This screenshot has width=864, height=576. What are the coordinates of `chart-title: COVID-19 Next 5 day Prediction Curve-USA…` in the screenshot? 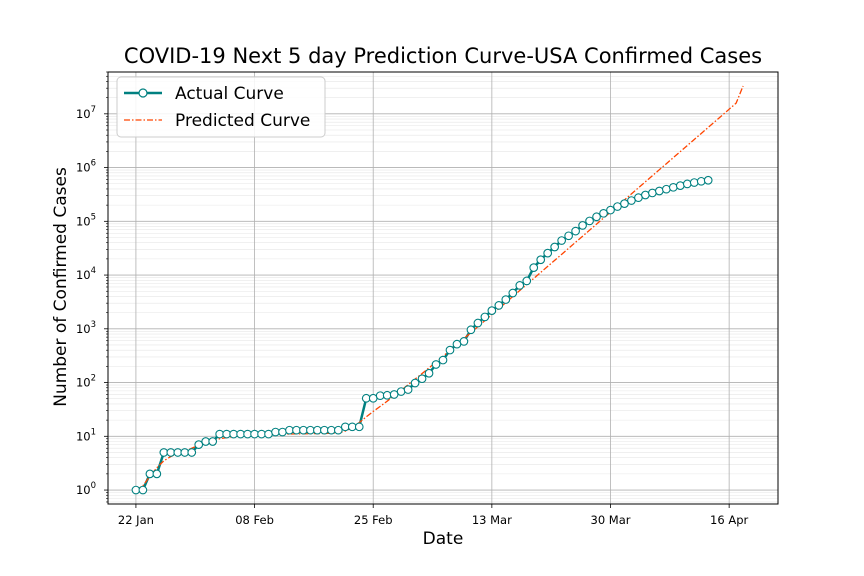 It's located at (443, 56).